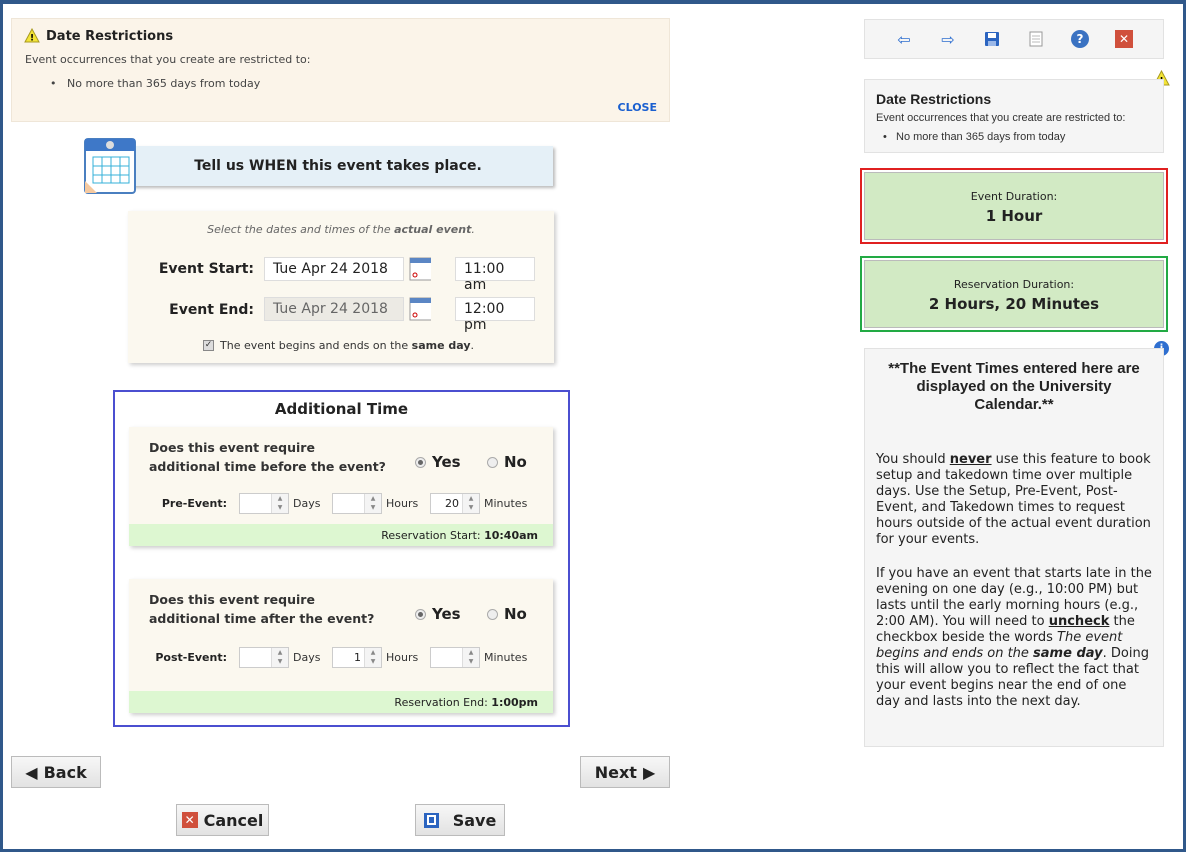 The width and height of the screenshot is (1186, 852). I want to click on back-arrow-icon: ◀, so click(31, 772).